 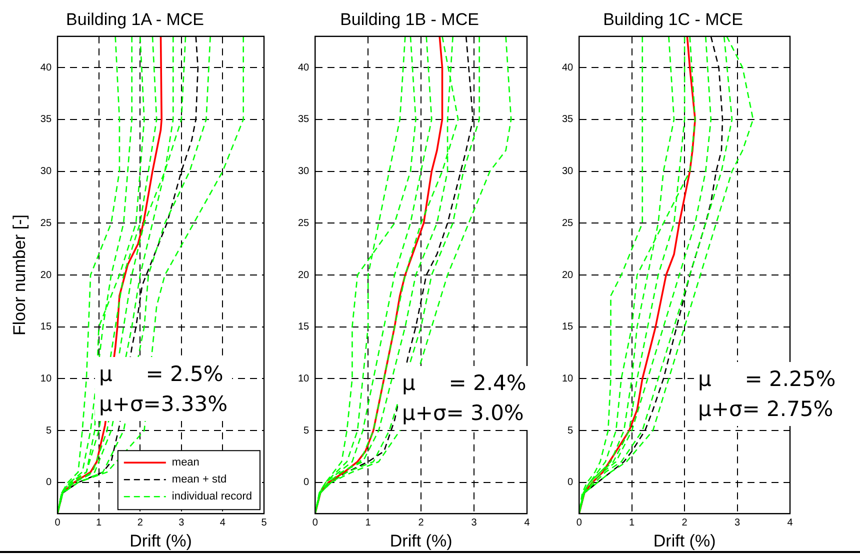 I want to click on y-axis-title: Floor number [-], so click(x=19, y=275).